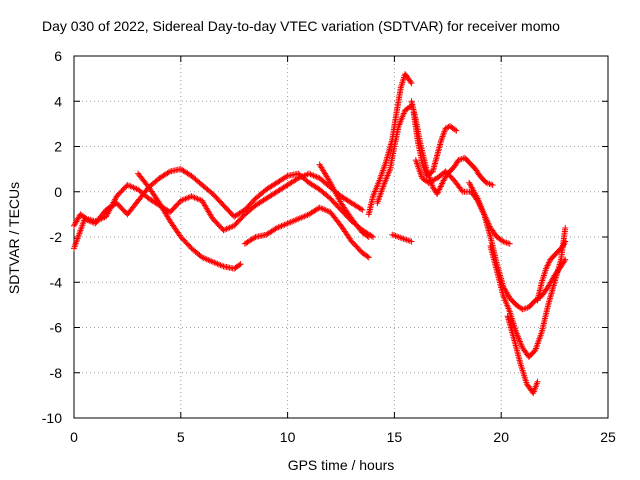  I want to click on series-track-o, so click(551, 271).